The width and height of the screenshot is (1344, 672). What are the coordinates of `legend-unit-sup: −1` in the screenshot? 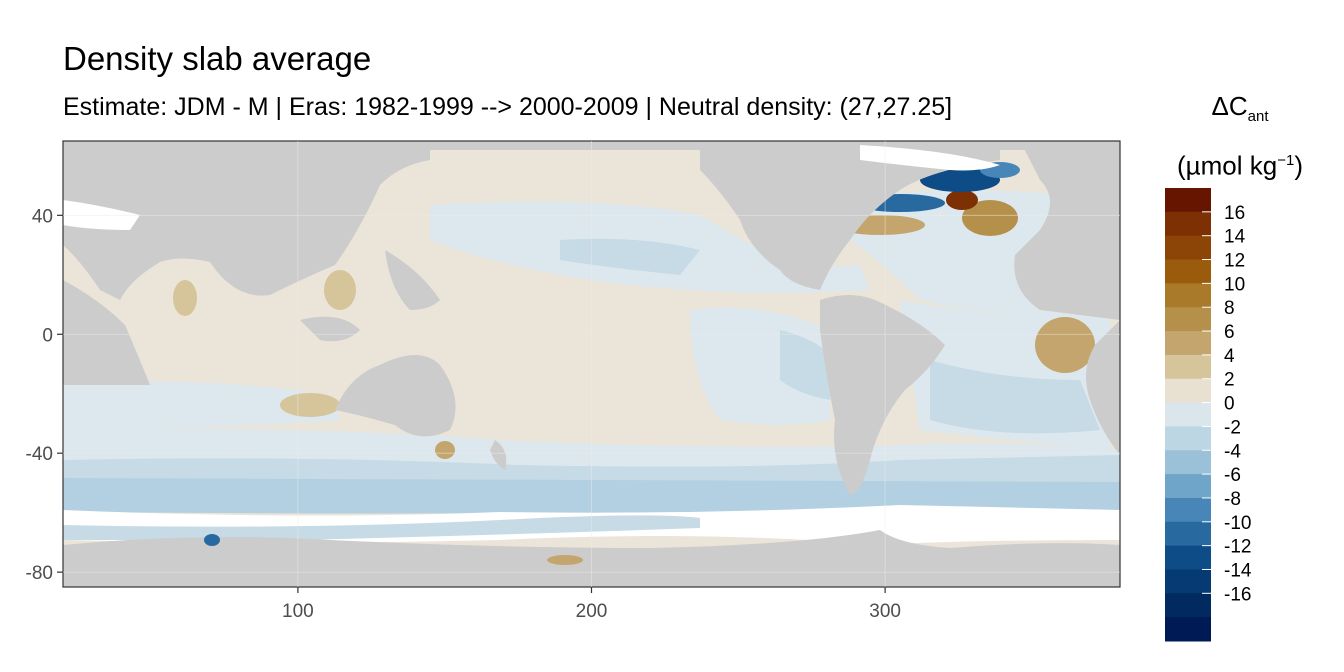 It's located at (1286, 161).